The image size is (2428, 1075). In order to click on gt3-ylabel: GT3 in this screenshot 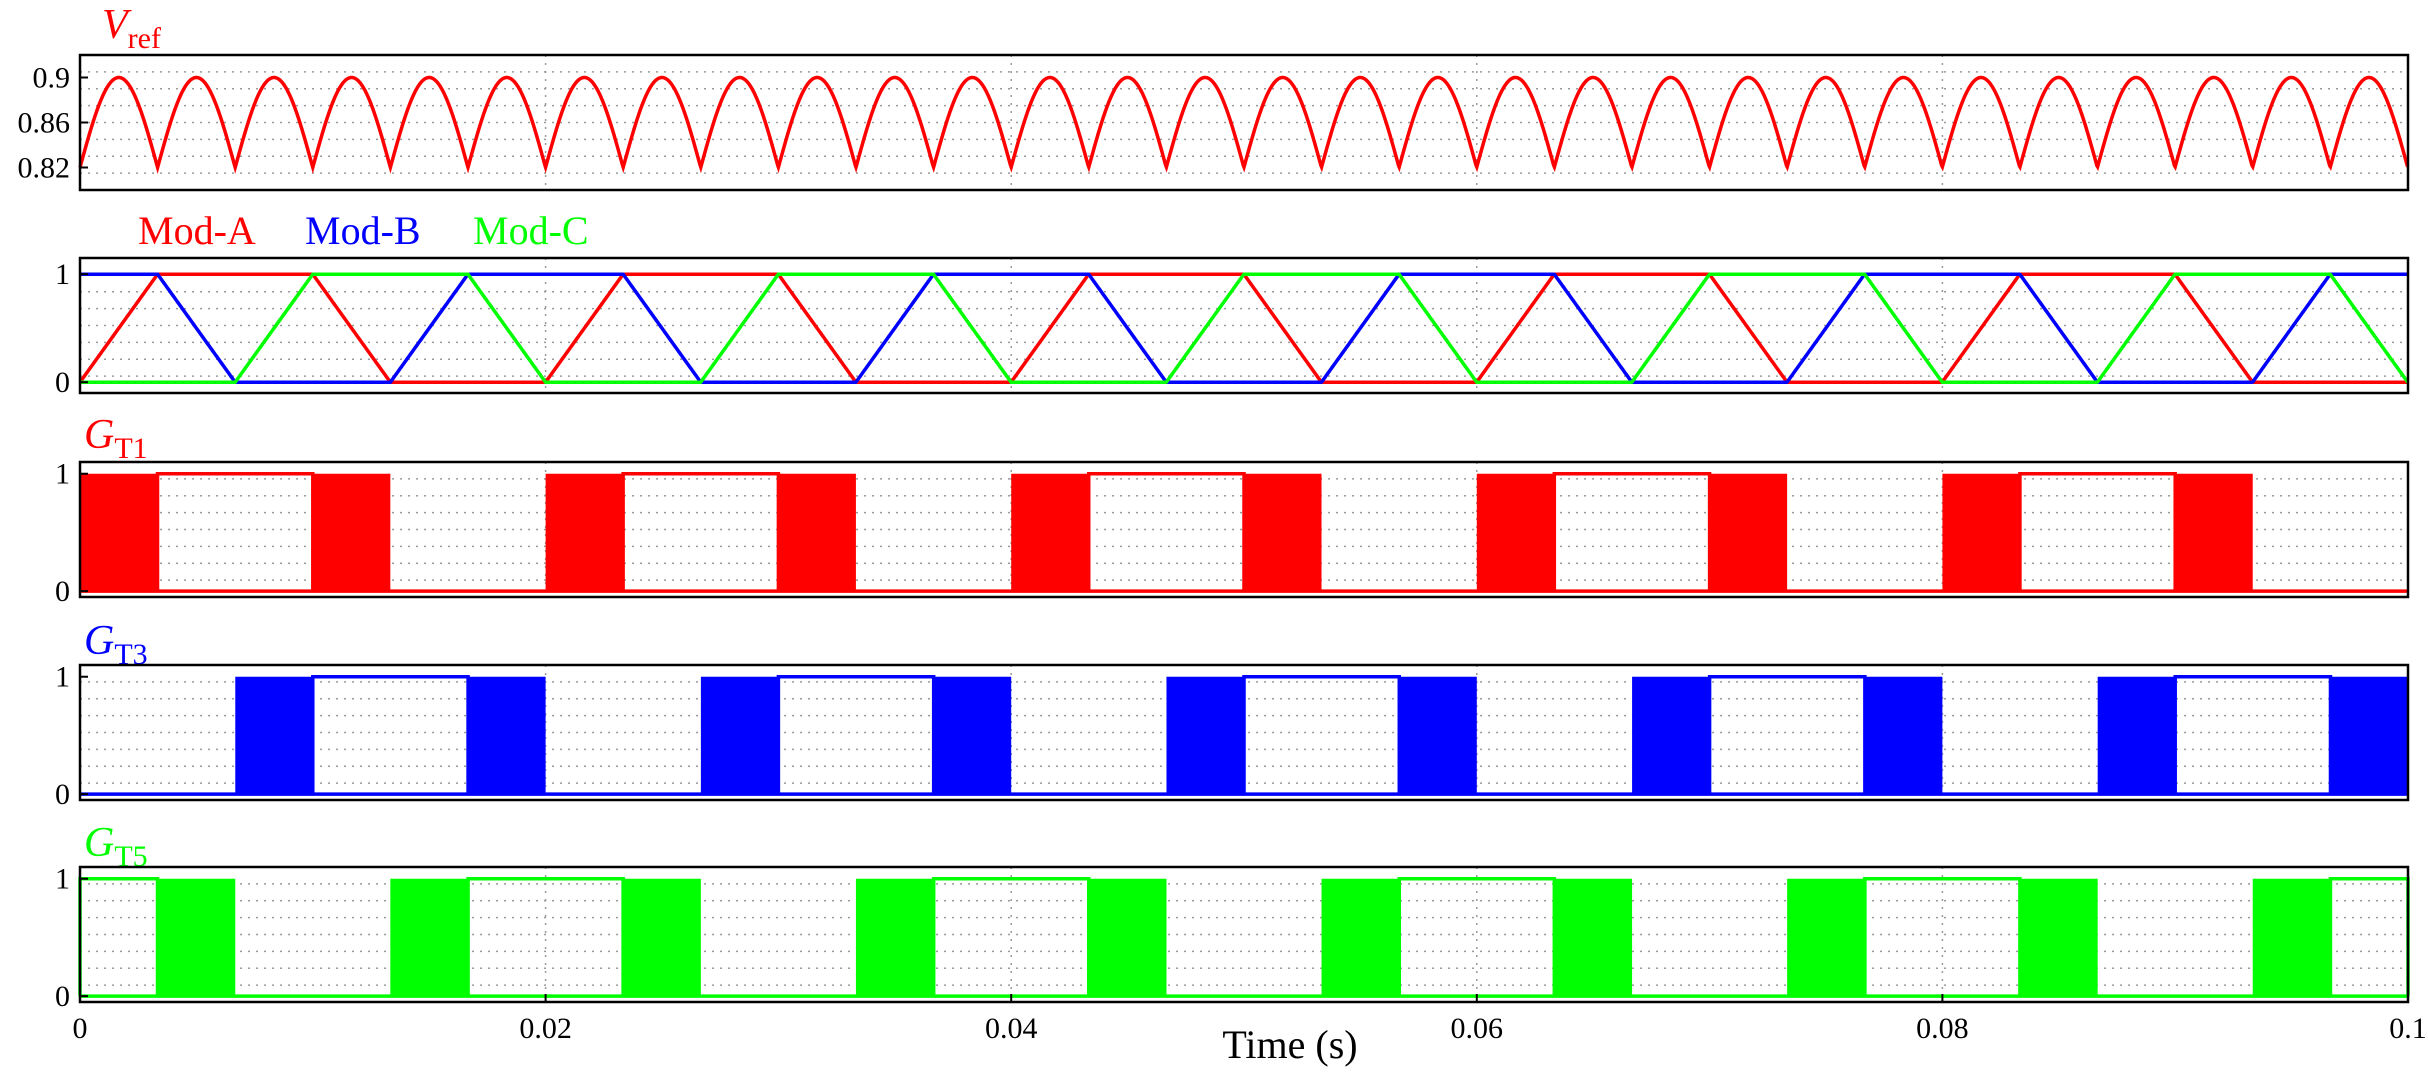, I will do `click(116, 644)`.